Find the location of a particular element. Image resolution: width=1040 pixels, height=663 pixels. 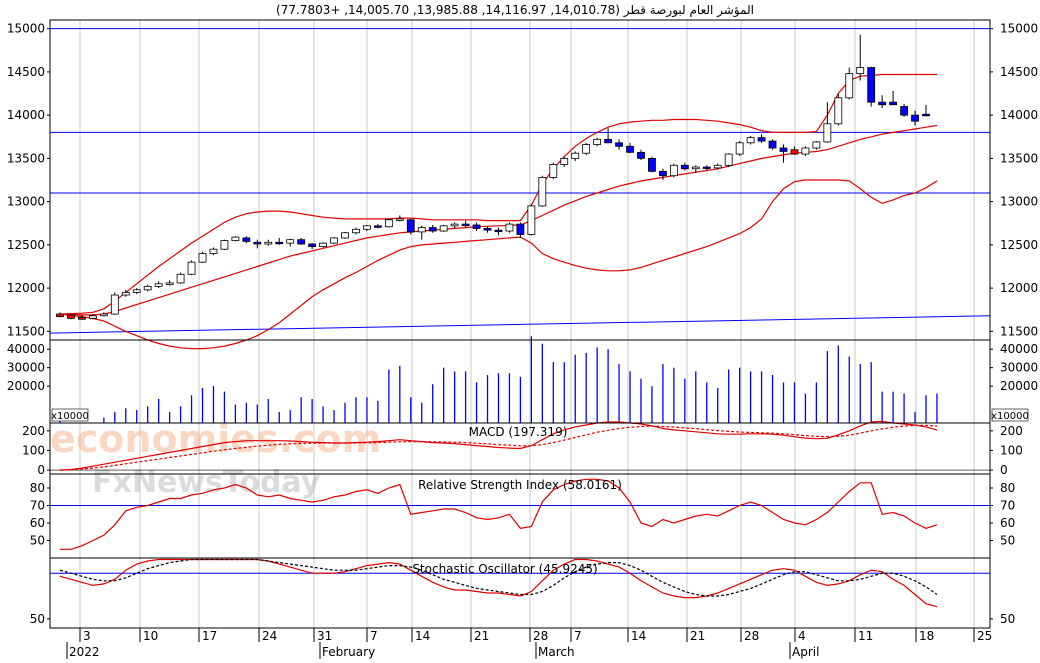

macd-tick-left-1: 100 is located at coordinates (33, 450).